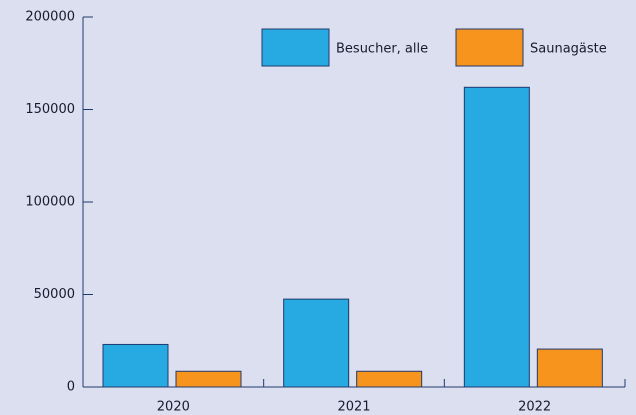  I want to click on y-tick-label: 0, so click(71, 387).